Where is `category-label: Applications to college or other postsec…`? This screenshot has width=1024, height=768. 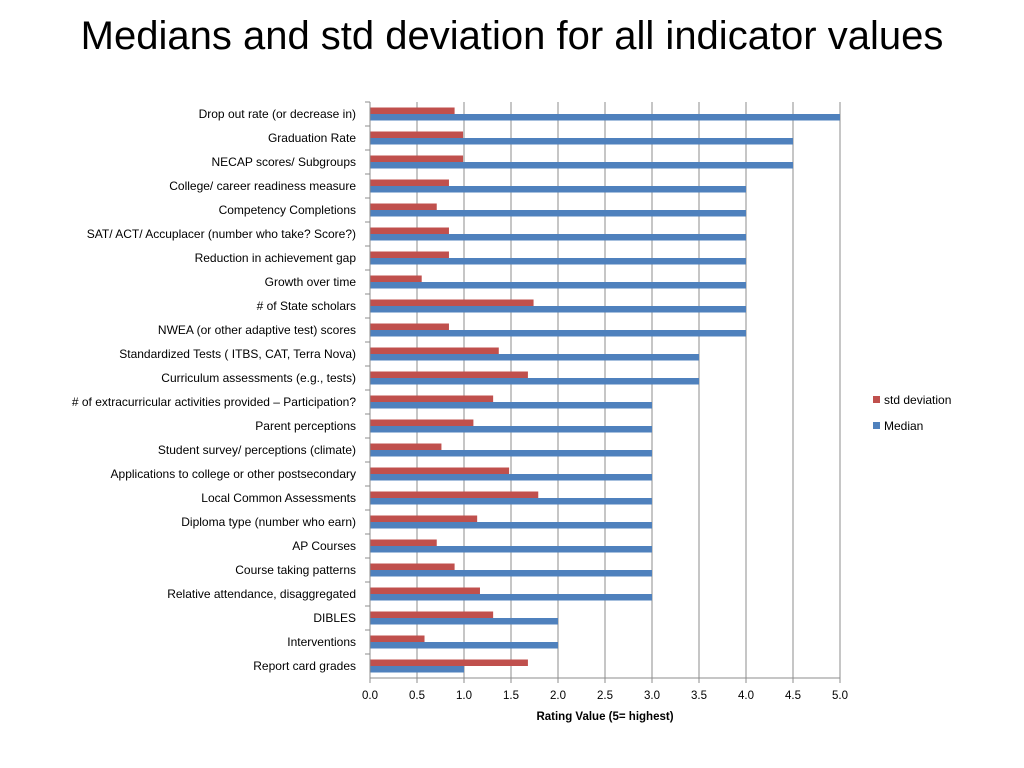
category-label: Applications to college or other postsec… is located at coordinates (233, 474).